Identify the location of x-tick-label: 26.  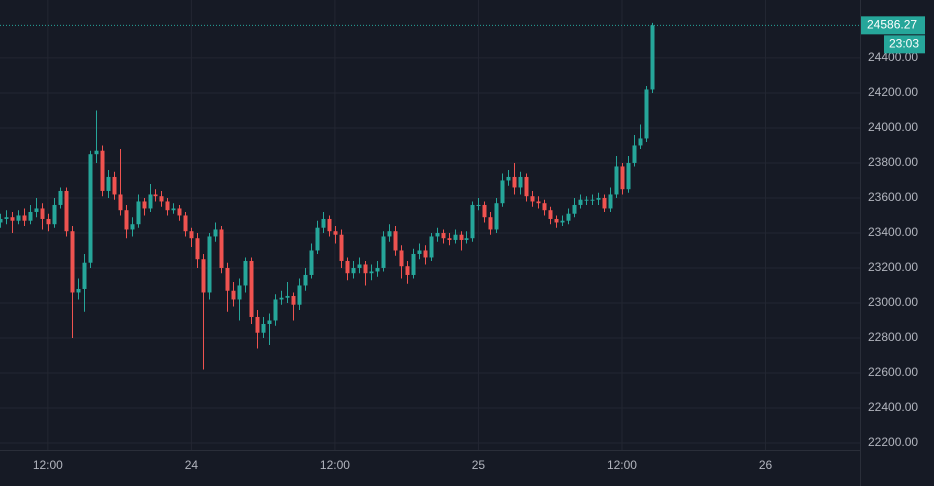
(766, 465).